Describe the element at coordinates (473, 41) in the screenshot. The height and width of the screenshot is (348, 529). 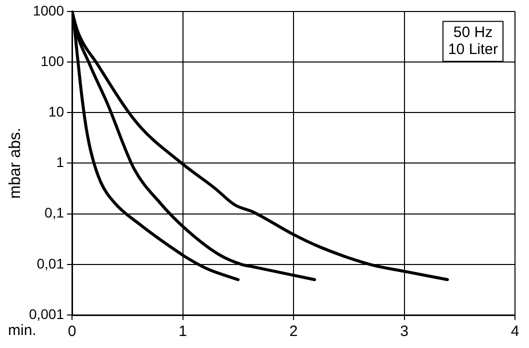
I see `annotation: 50 Hz 10 Liter` at that location.